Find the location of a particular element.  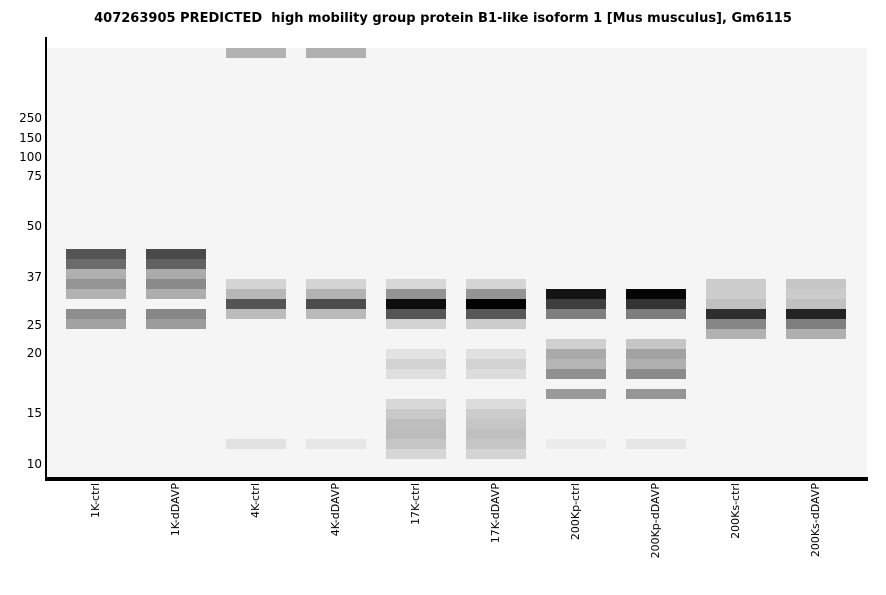

lane-label-200Kp-ctrl: 200Kp-ctrl is located at coordinates (575, 512).